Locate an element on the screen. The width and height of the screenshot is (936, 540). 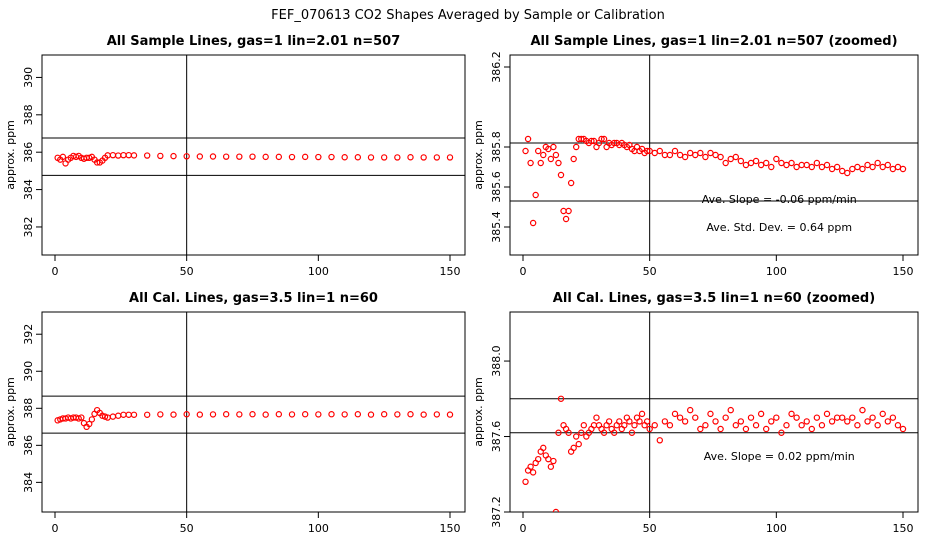
y-tick-label: 388 is located at coordinates (28, 408).